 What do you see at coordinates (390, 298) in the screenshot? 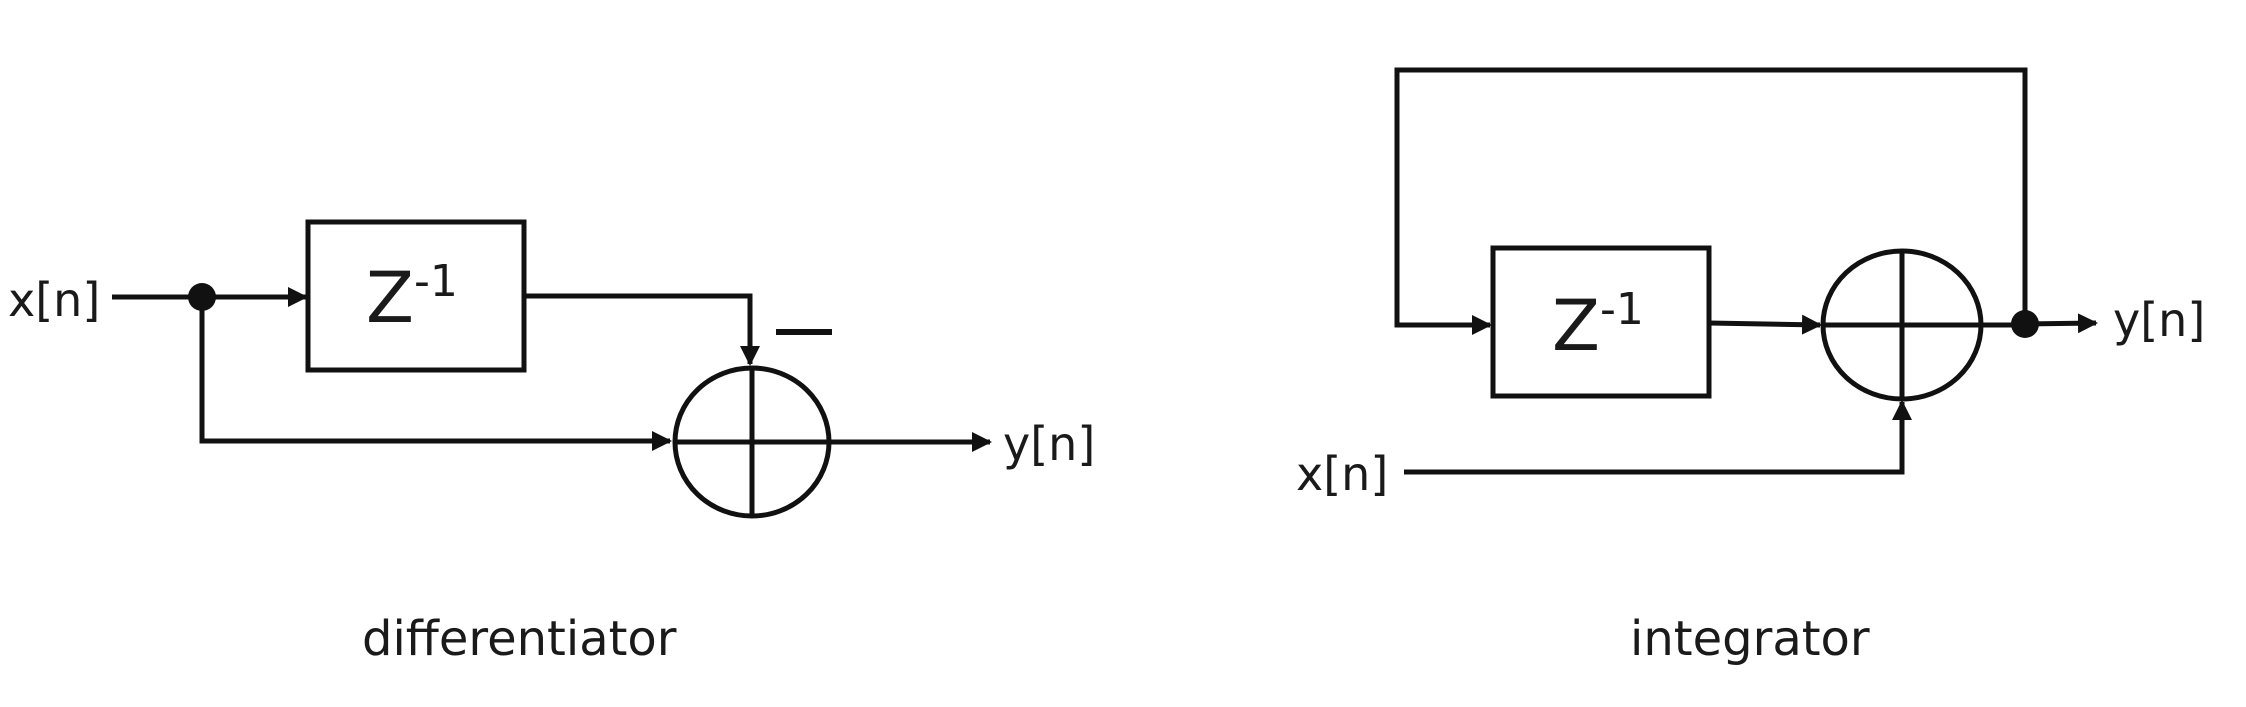
I see `diff-delay-base: Z` at bounding box center [390, 298].